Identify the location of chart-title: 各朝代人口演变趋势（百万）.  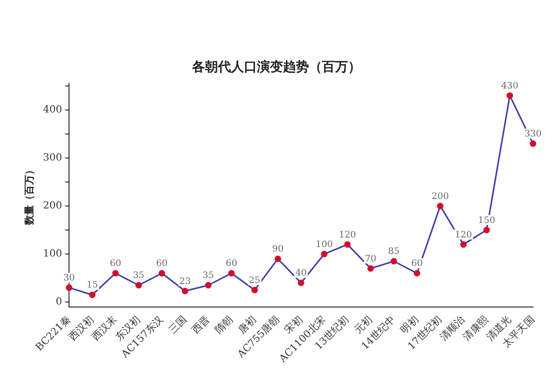
(276, 67).